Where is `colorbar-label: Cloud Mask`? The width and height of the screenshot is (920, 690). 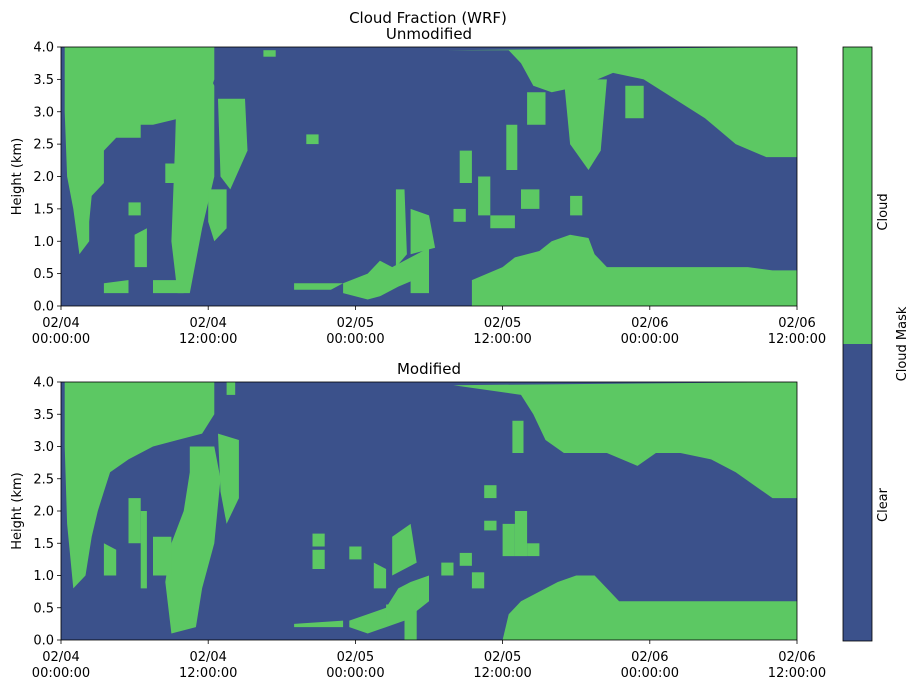
colorbar-label: Cloud Mask is located at coordinates (902, 343).